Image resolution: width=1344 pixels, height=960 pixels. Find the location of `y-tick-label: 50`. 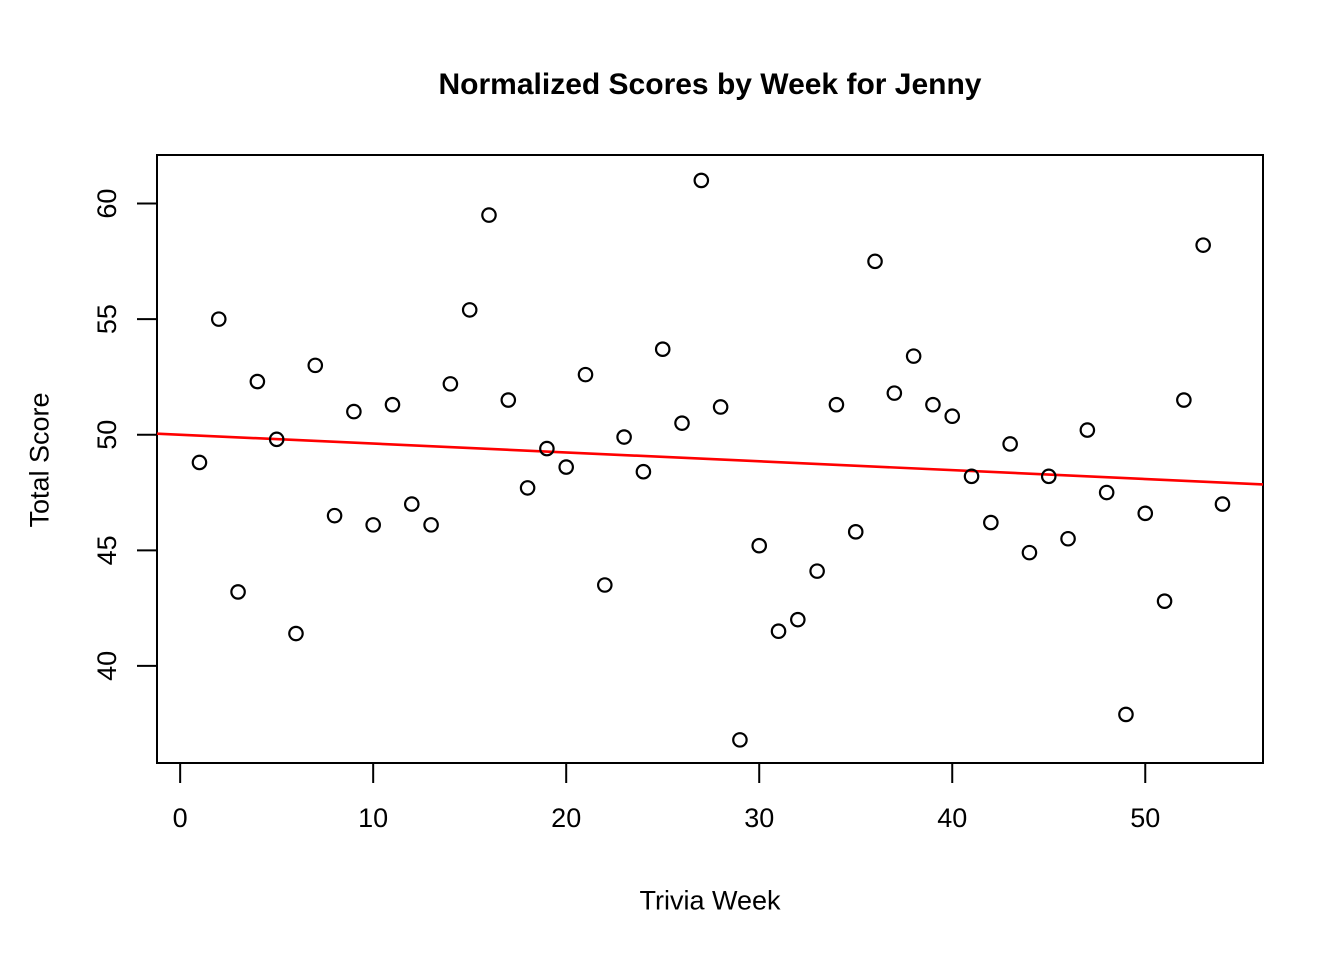

y-tick-label: 50 is located at coordinates (107, 435).